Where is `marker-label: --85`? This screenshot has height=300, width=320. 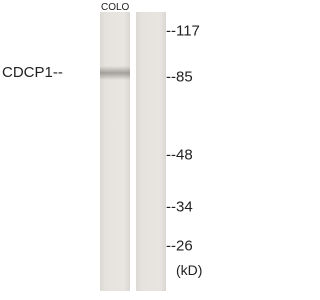
marker-label: --85 is located at coordinates (179, 77).